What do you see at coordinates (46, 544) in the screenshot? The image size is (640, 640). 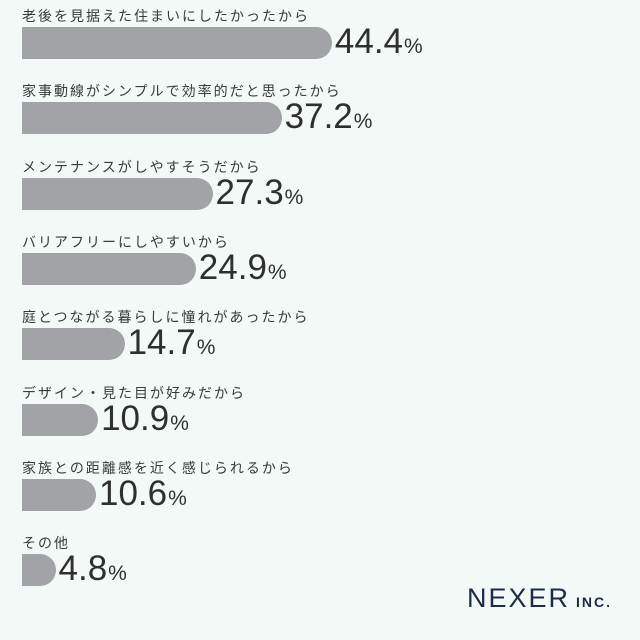 I see `category-label: その他` at bounding box center [46, 544].